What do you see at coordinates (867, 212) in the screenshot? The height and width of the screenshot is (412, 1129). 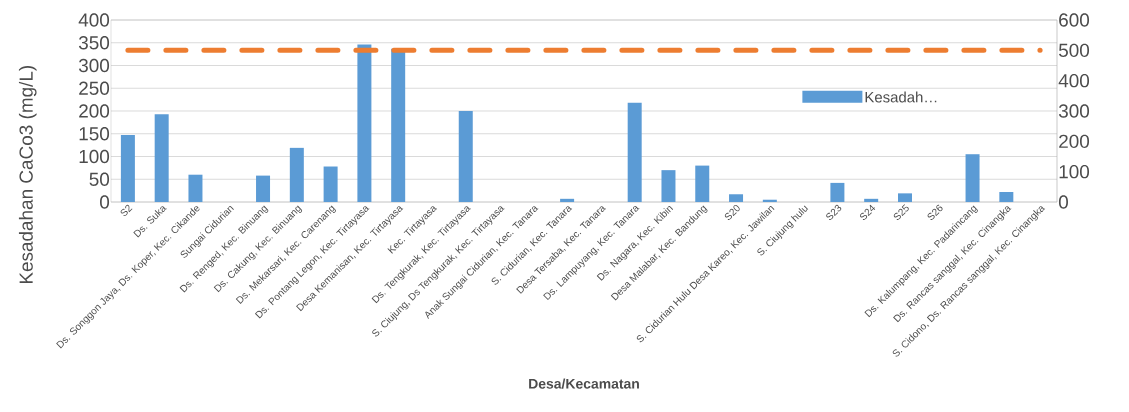 I see `x-tick-label: S24` at bounding box center [867, 212].